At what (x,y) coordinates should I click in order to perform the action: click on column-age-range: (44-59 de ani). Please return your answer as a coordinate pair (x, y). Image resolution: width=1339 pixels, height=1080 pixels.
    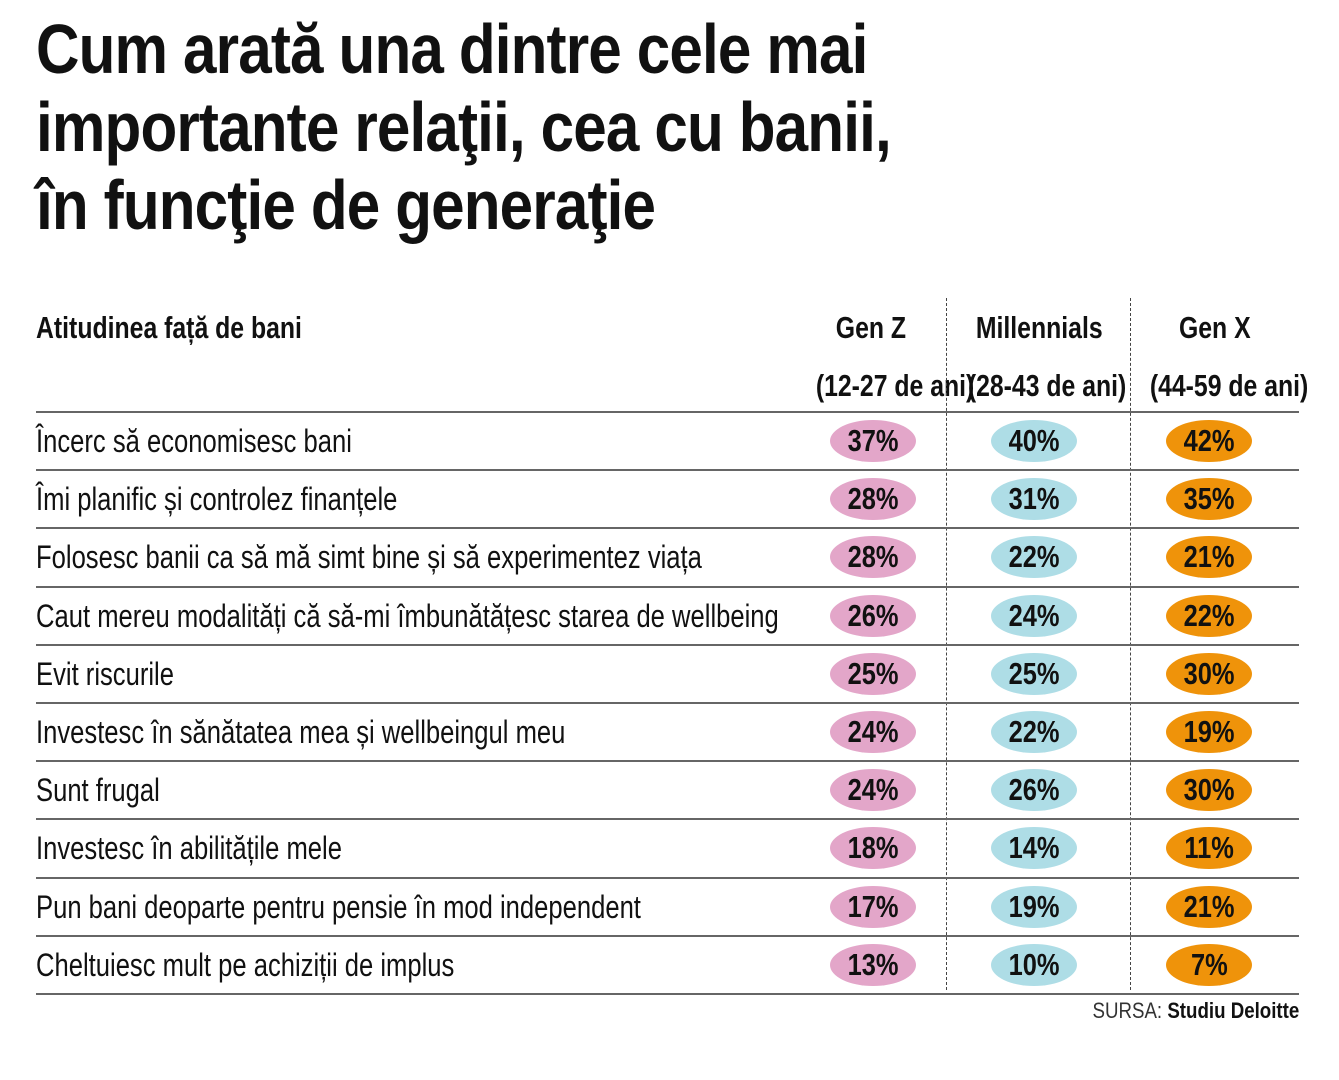
    Looking at the image, I should click on (1219, 386).